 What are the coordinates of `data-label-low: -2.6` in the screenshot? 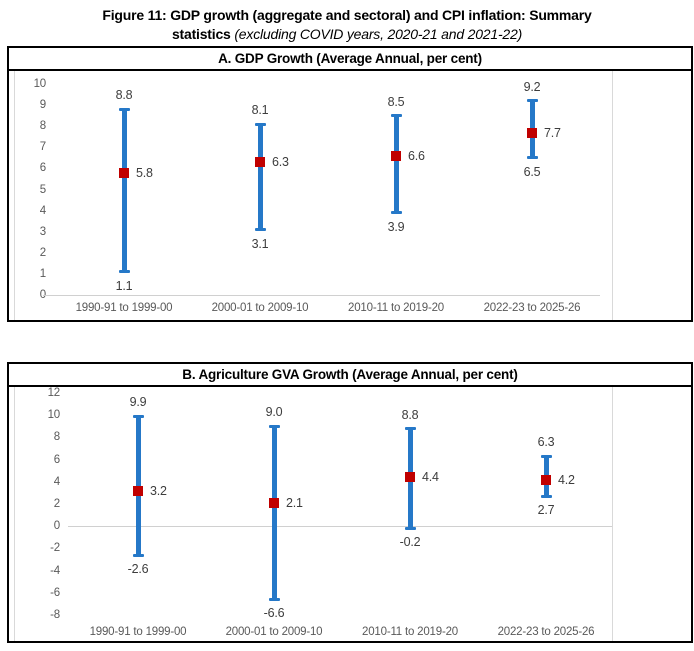 It's located at (138, 569).